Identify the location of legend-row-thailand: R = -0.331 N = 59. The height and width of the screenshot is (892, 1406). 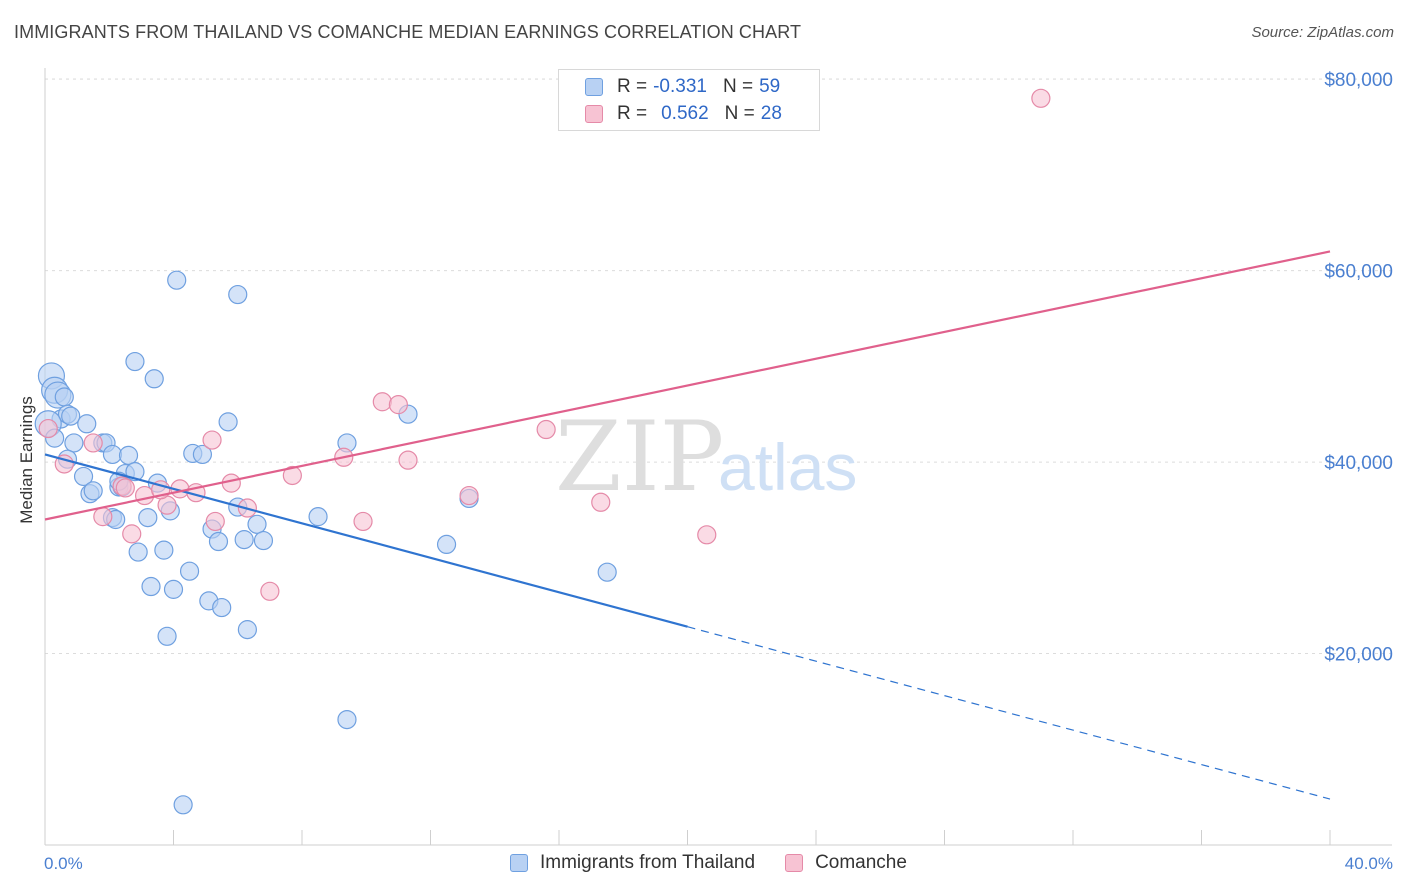
(682, 87).